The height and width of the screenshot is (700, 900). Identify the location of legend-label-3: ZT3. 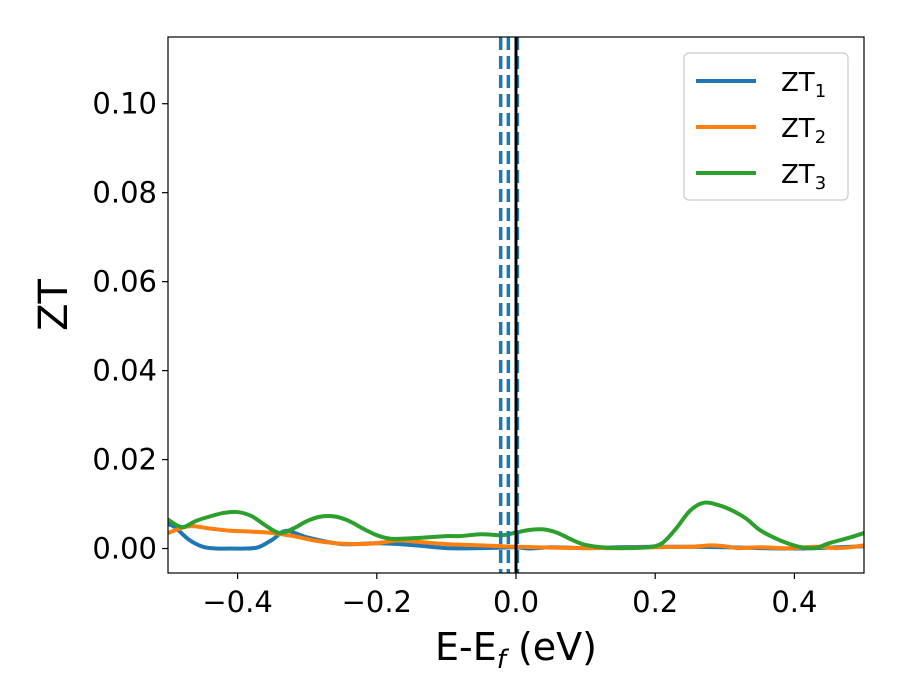
(803, 177).